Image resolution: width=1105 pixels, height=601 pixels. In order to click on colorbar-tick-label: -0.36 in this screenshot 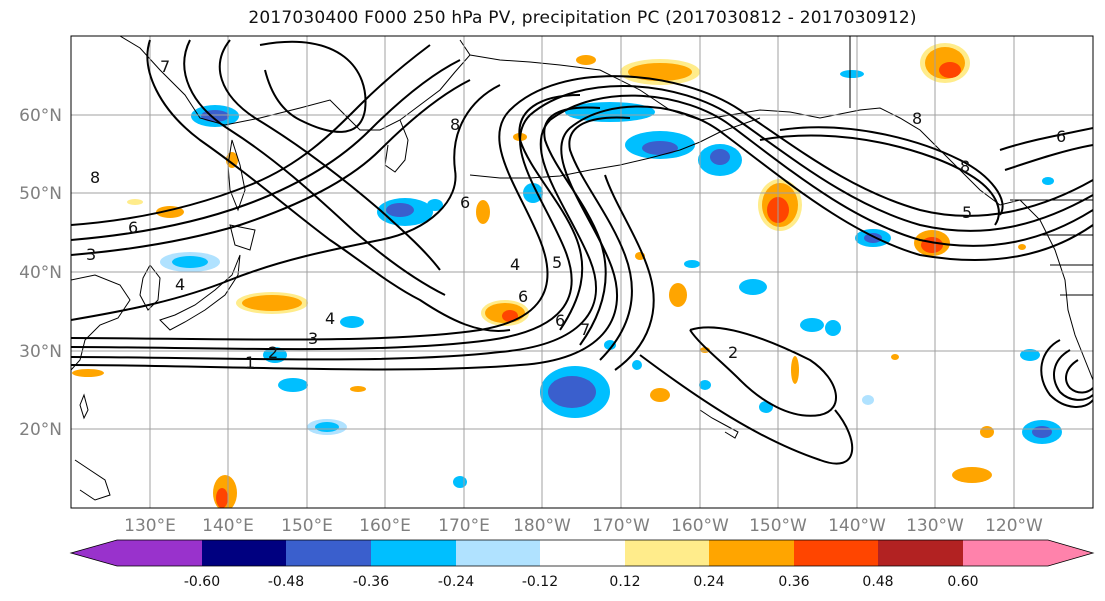, I will do `click(371, 582)`.